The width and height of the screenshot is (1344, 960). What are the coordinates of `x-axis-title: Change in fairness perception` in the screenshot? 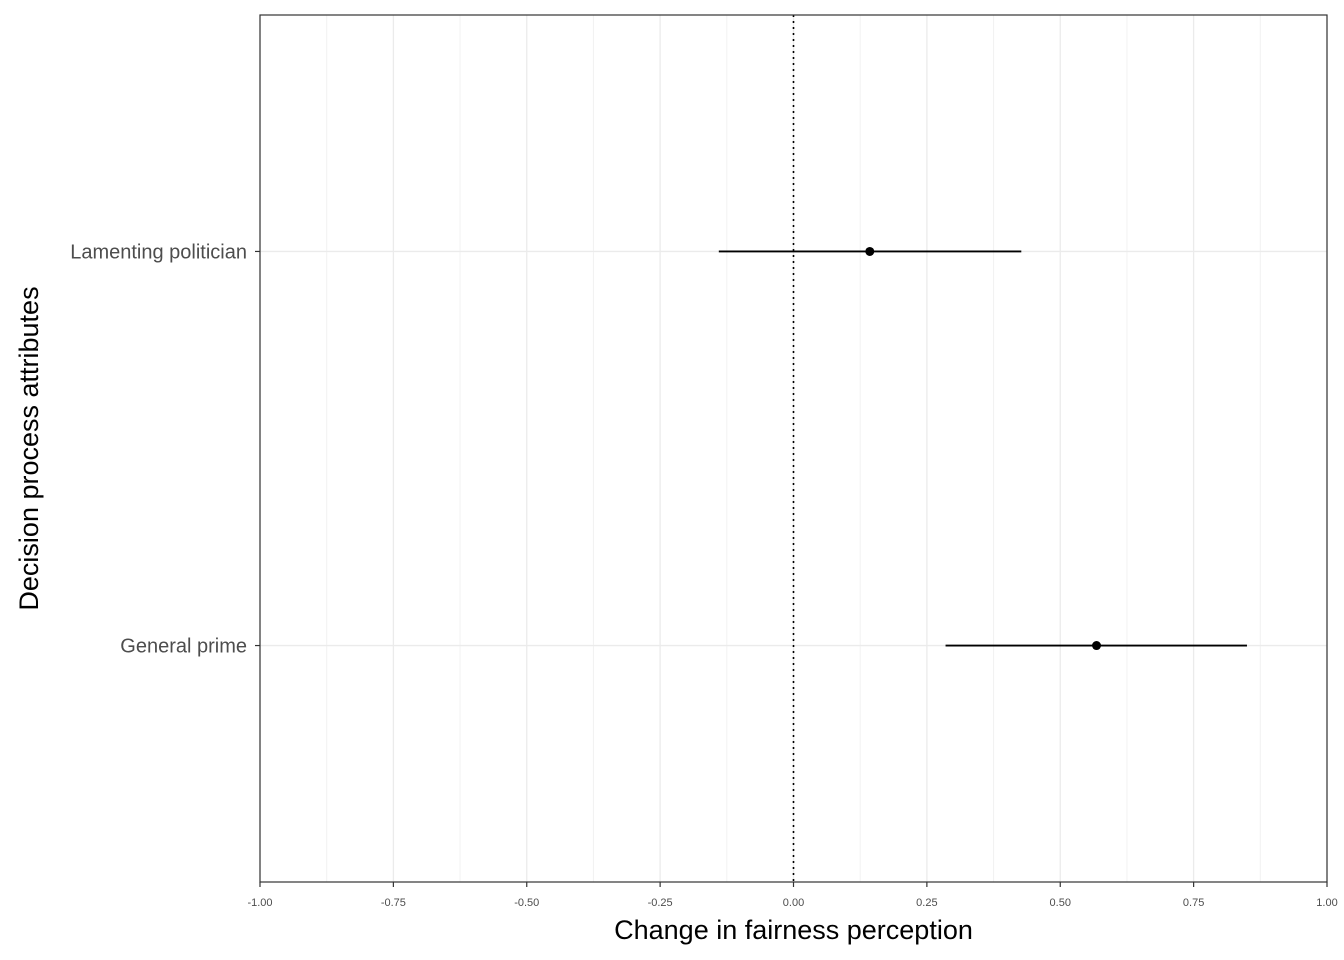 It's located at (793, 930).